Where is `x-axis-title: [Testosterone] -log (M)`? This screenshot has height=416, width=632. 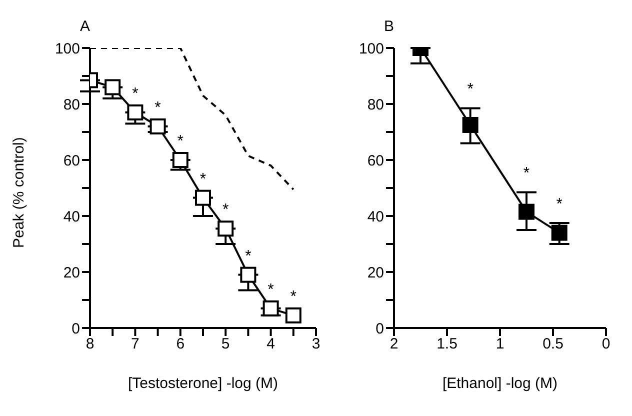 x-axis-title: [Testosterone] -log (M) is located at coordinates (203, 383).